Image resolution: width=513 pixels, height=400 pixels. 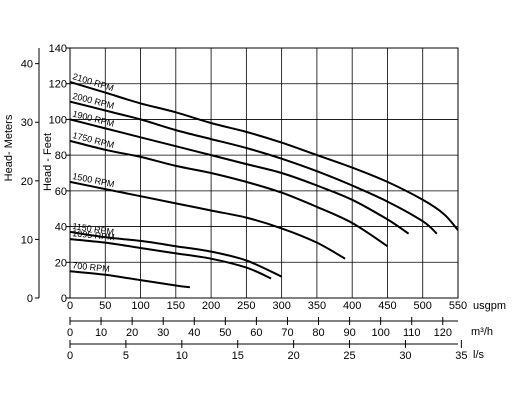 I want to click on ls-tick-label: 15, so click(x=238, y=356).